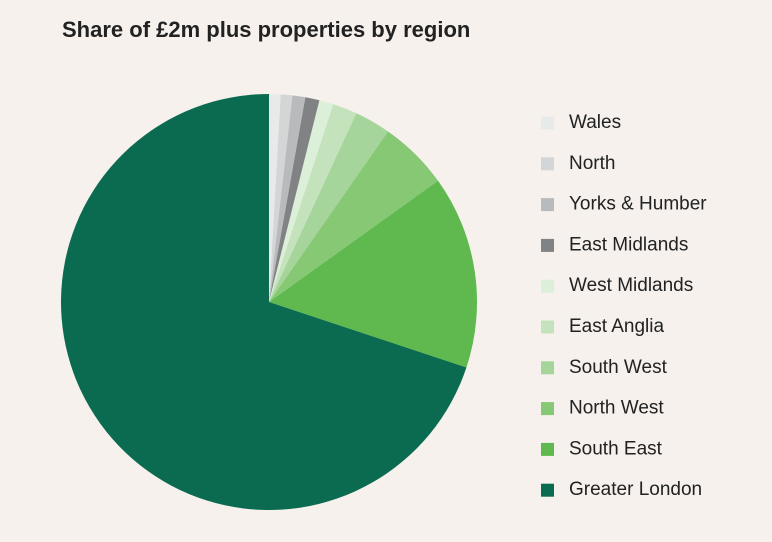 This screenshot has height=542, width=772. Describe the element at coordinates (618, 367) in the screenshot. I see `legend-label: South West` at that location.